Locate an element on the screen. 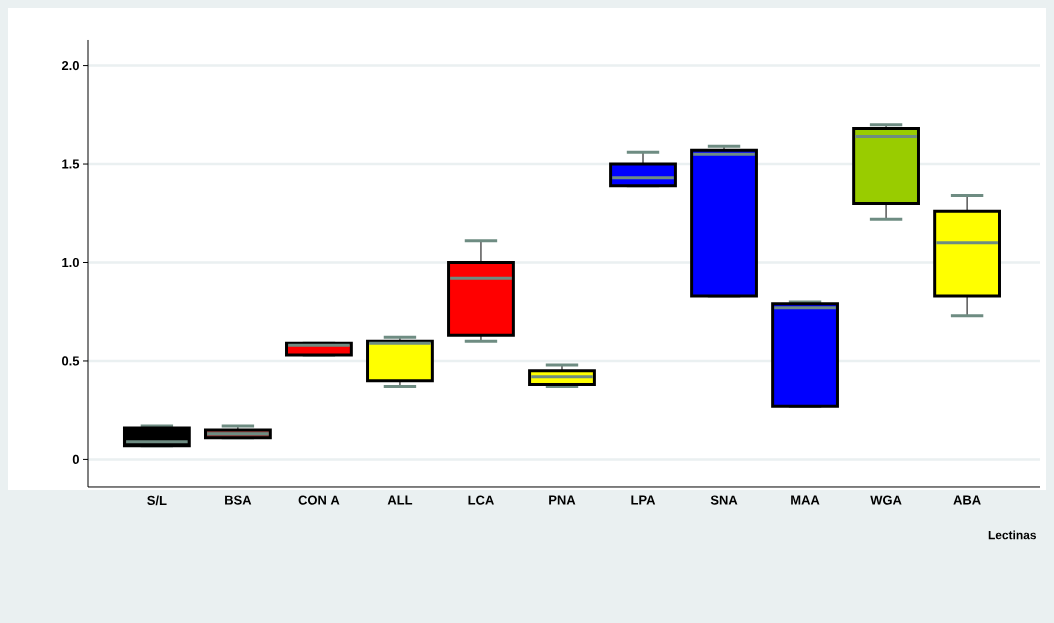 The image size is (1054, 623). y-tick-label: 1.0 is located at coordinates (70, 262).